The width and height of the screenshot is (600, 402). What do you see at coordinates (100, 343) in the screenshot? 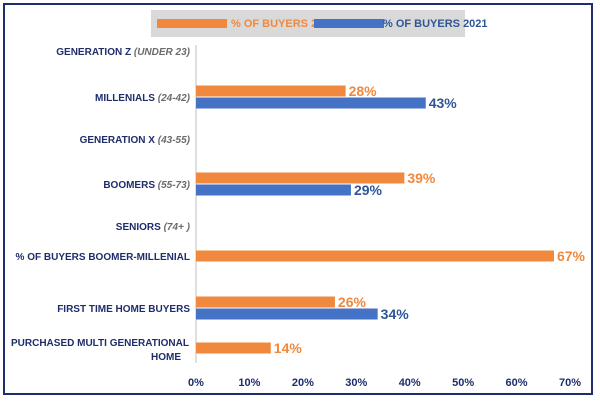
I see `category-label: PURCHASED MULTI GENERATIONAL` at bounding box center [100, 343].